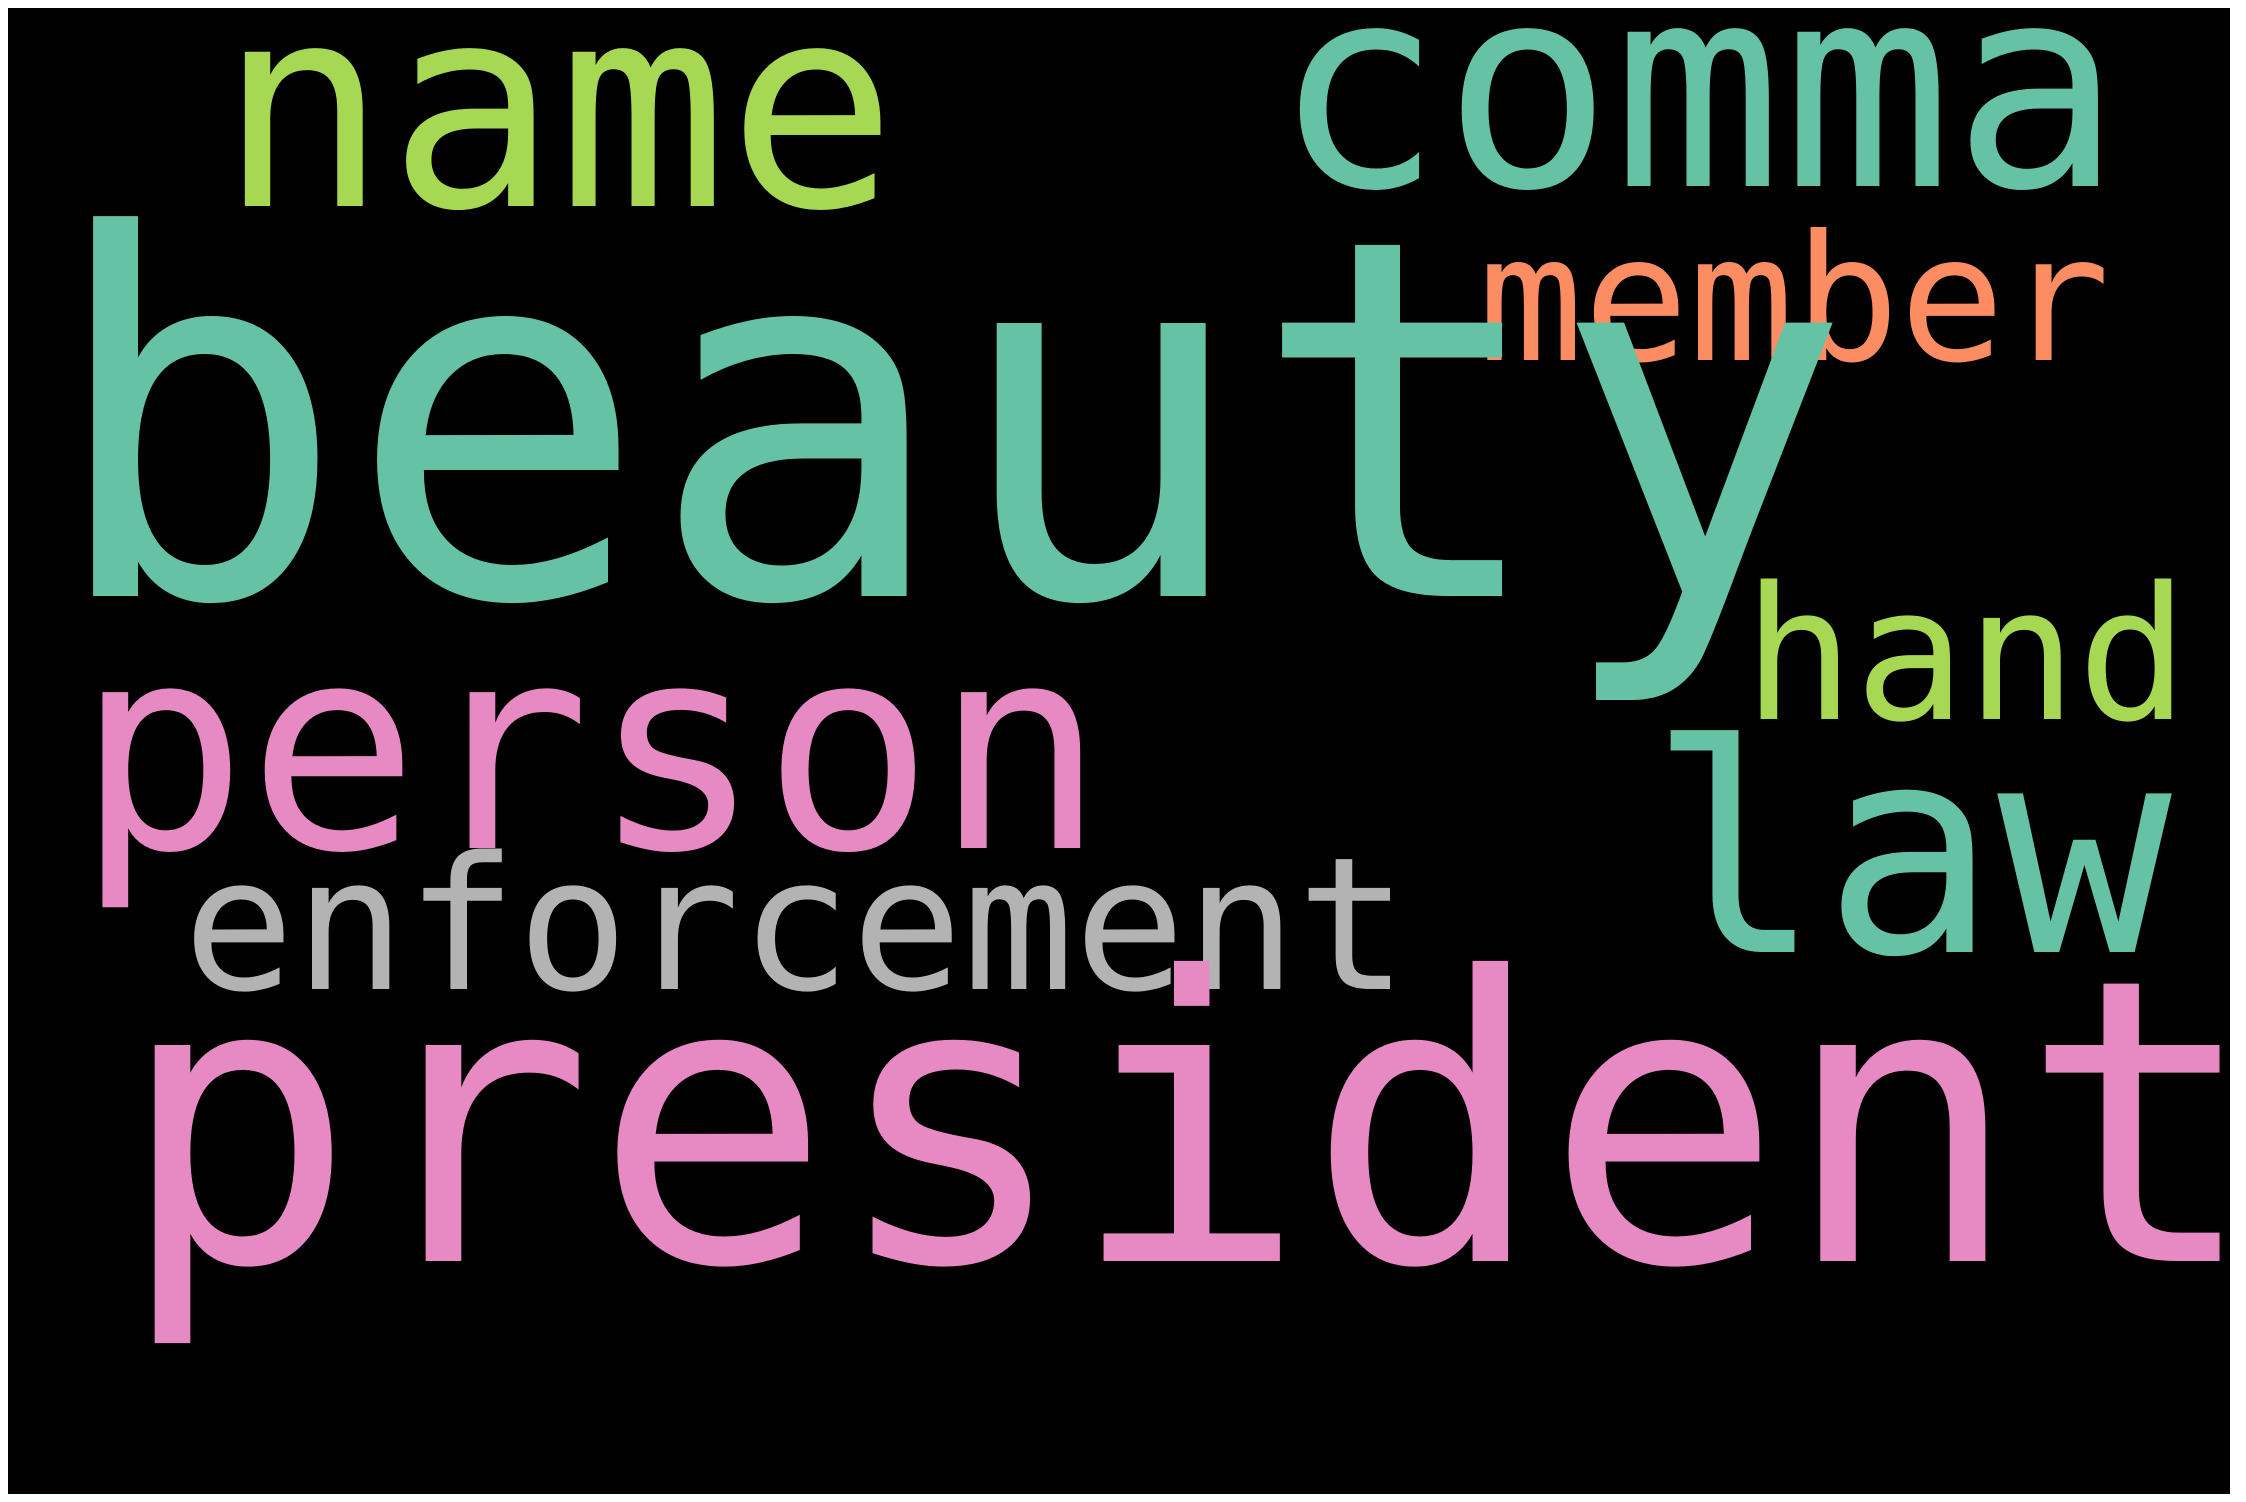 The image size is (2246, 1502). Describe the element at coordinates (591, 750) in the screenshot. I see `word-person: person` at that location.